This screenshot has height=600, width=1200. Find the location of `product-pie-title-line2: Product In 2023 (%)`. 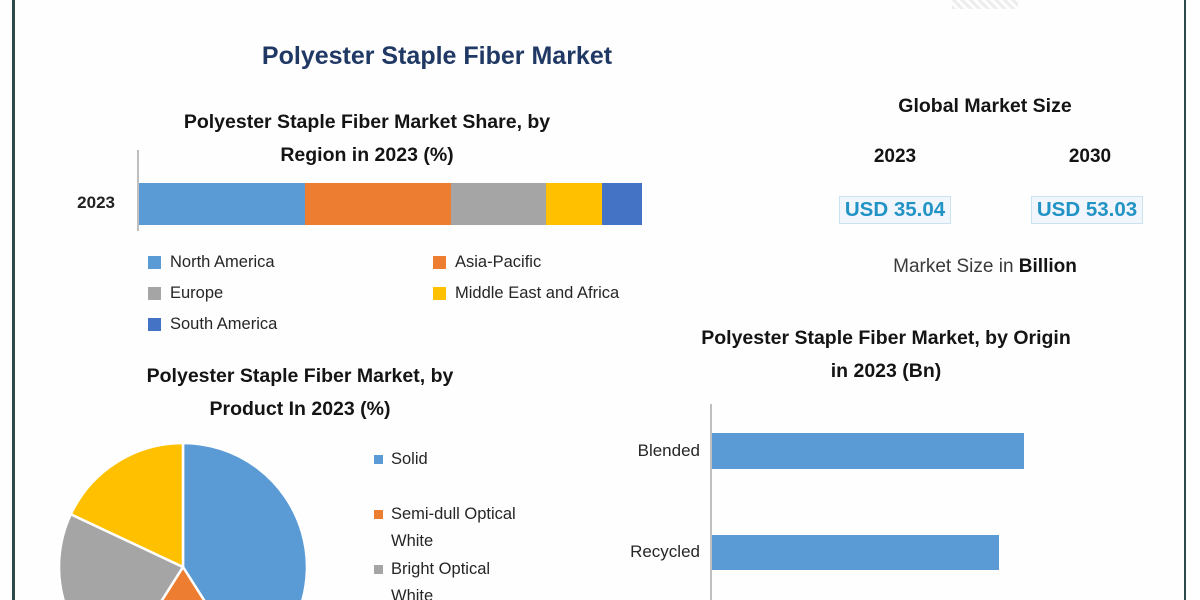

product-pie-title-line2: Product In 2023 (%) is located at coordinates (300, 409).